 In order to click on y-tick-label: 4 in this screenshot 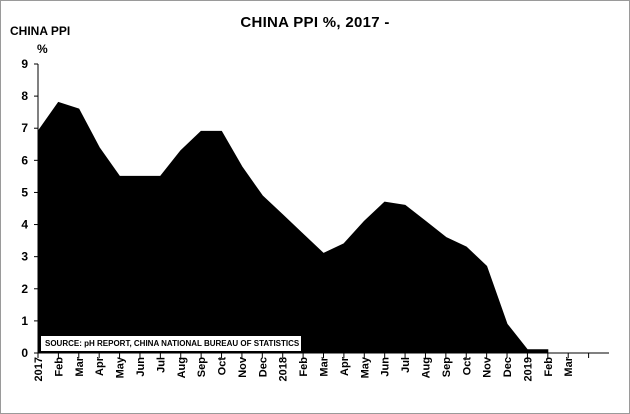, I will do `click(24, 225)`.